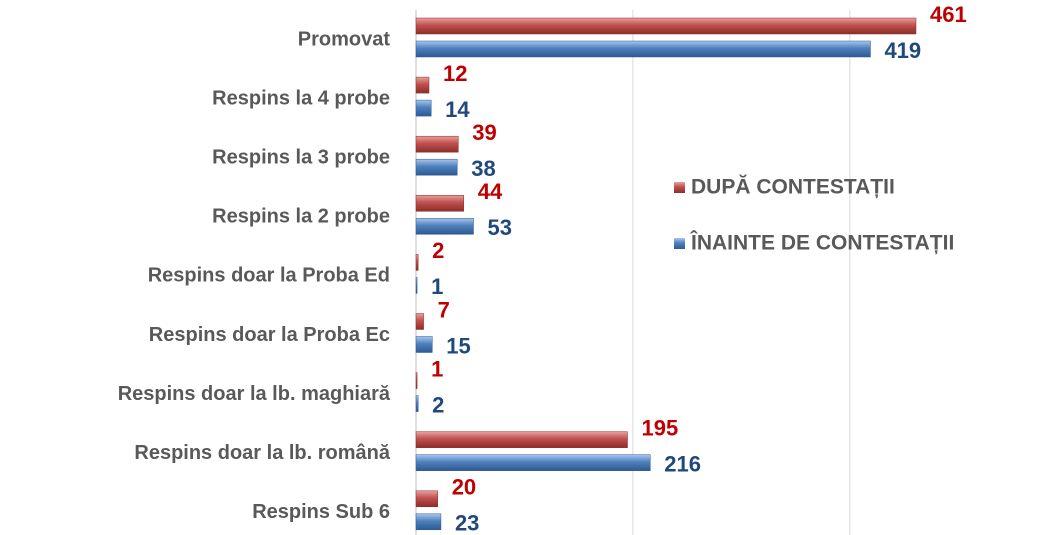 Image resolution: width=1064 pixels, height=535 pixels. What do you see at coordinates (659, 428) in the screenshot?
I see `data-label: 195` at bounding box center [659, 428].